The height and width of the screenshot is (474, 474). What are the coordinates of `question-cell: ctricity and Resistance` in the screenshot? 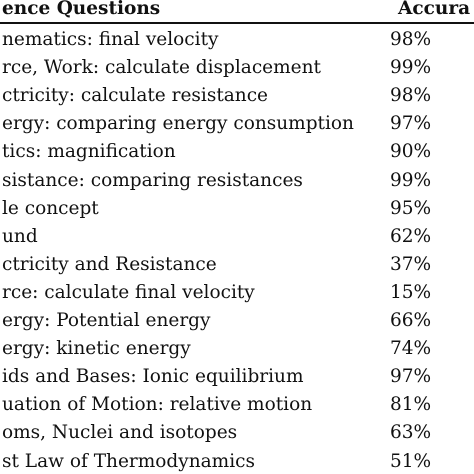 It's located at (109, 264).